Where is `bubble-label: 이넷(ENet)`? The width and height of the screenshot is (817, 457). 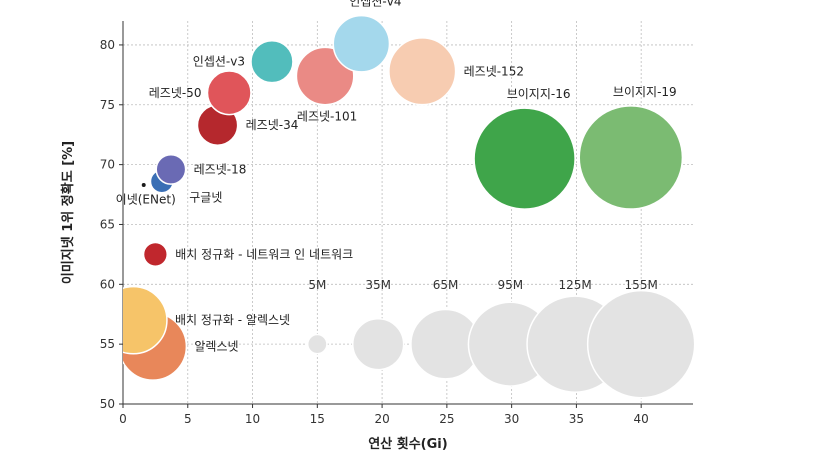 bubble-label: 이넷(ENet) is located at coordinates (146, 200).